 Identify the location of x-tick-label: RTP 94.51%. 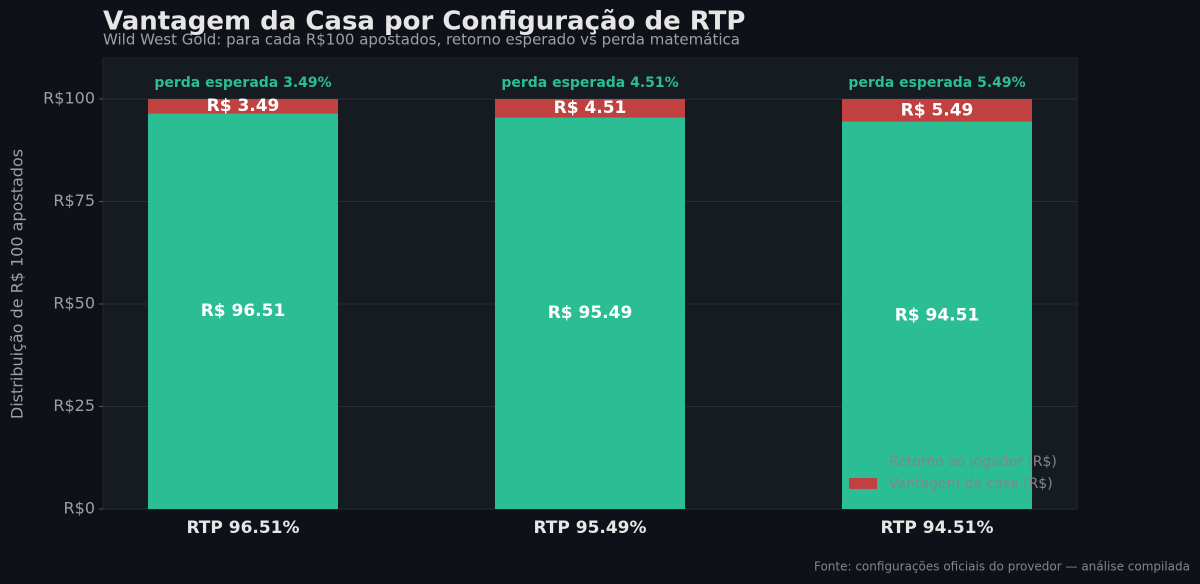
(936, 528).